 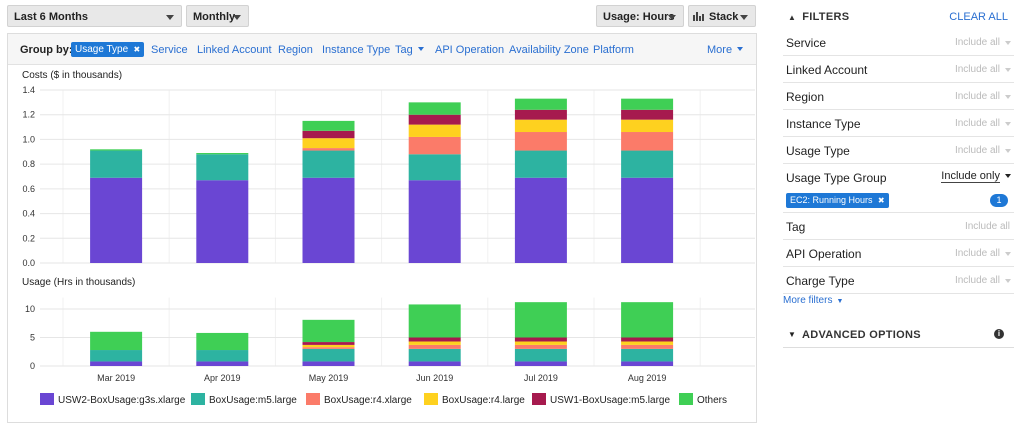 What do you see at coordinates (470, 50) in the screenshot?
I see `group-by-option: API Operation` at bounding box center [470, 50].